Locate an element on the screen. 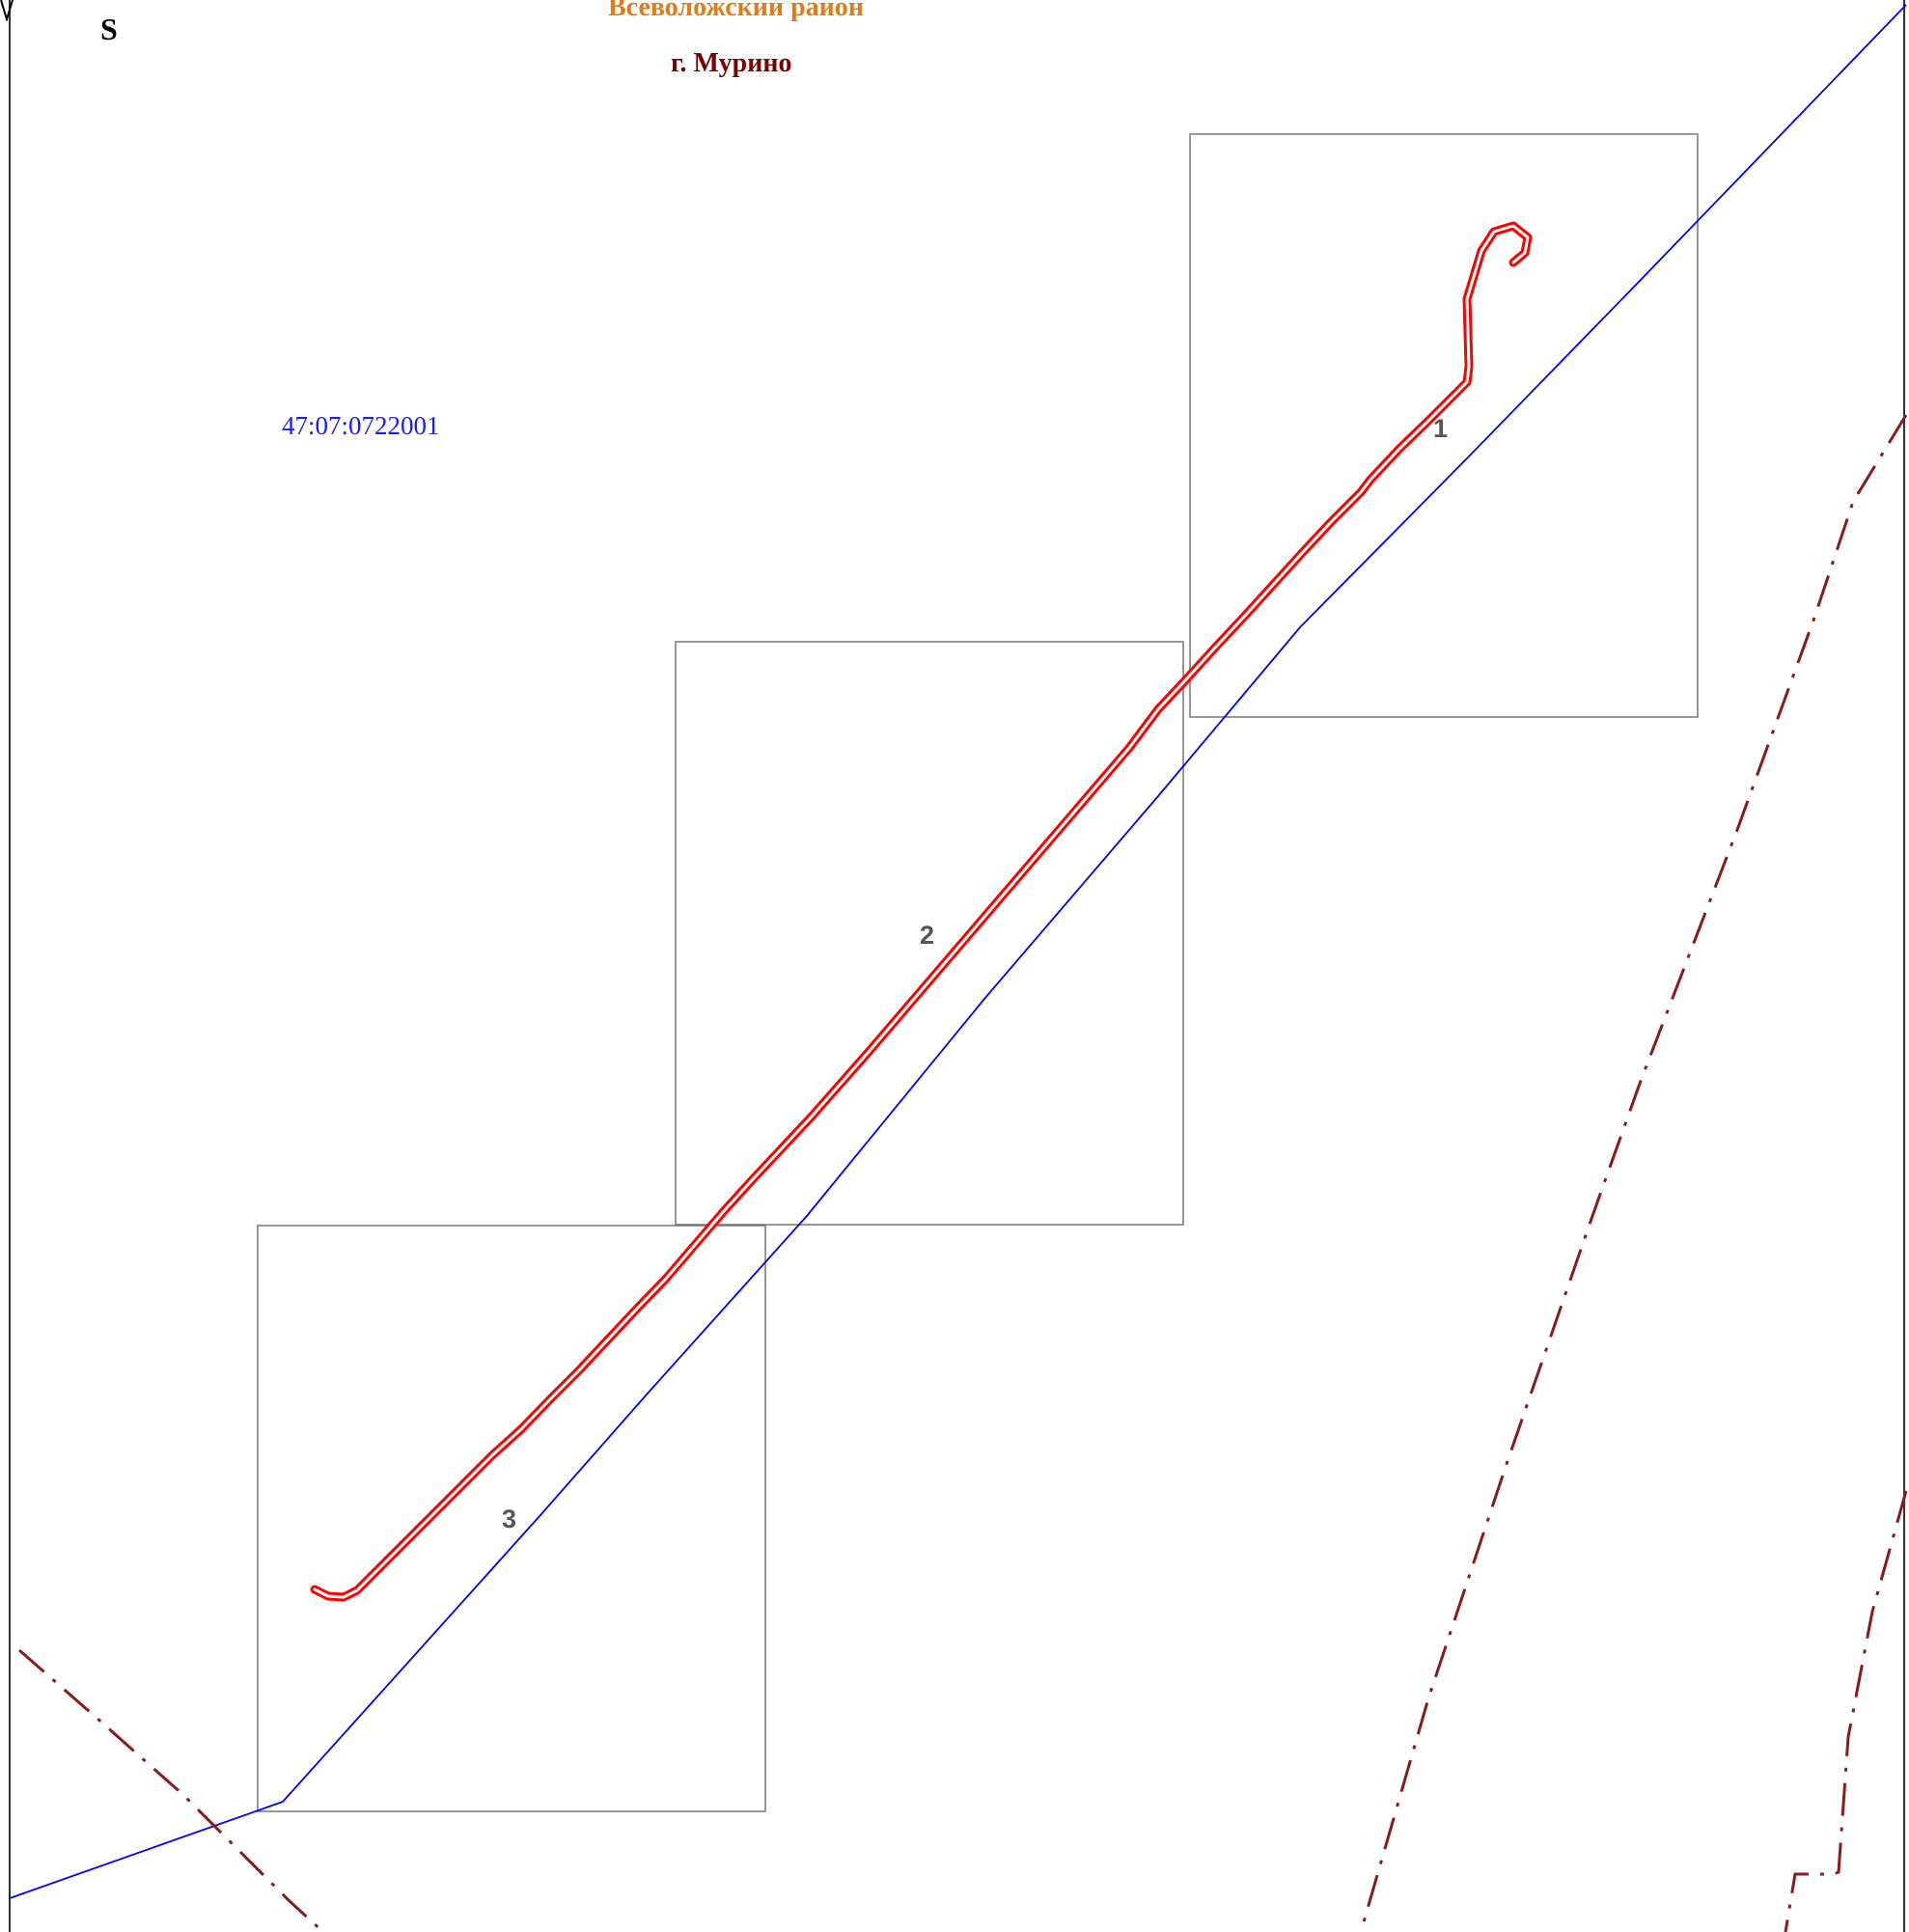  north-arrow-icon is located at coordinates (7, 10).